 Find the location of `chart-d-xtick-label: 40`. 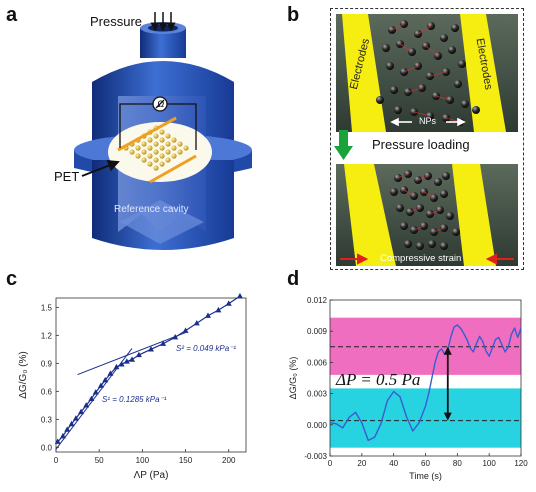

chart-d-xtick-label: 40 is located at coordinates (393, 463).